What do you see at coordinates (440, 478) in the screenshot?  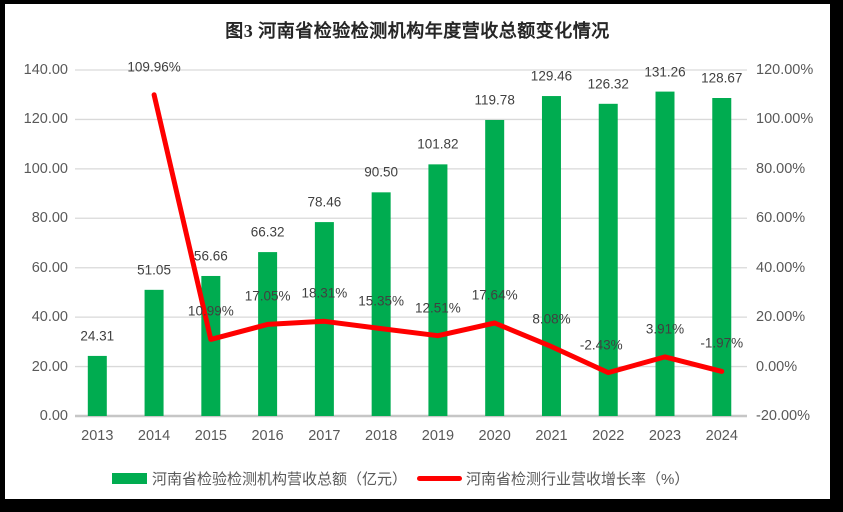 I see `legend-line-swatch` at bounding box center [440, 478].